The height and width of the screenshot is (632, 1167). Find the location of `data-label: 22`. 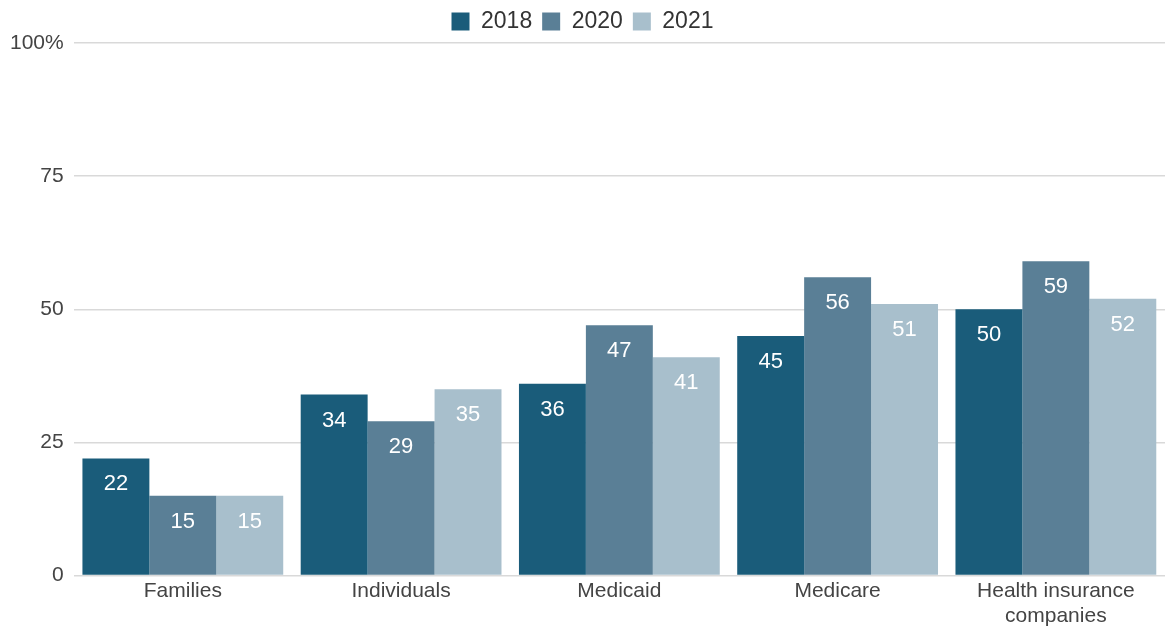

data-label: 22 is located at coordinates (116, 483).